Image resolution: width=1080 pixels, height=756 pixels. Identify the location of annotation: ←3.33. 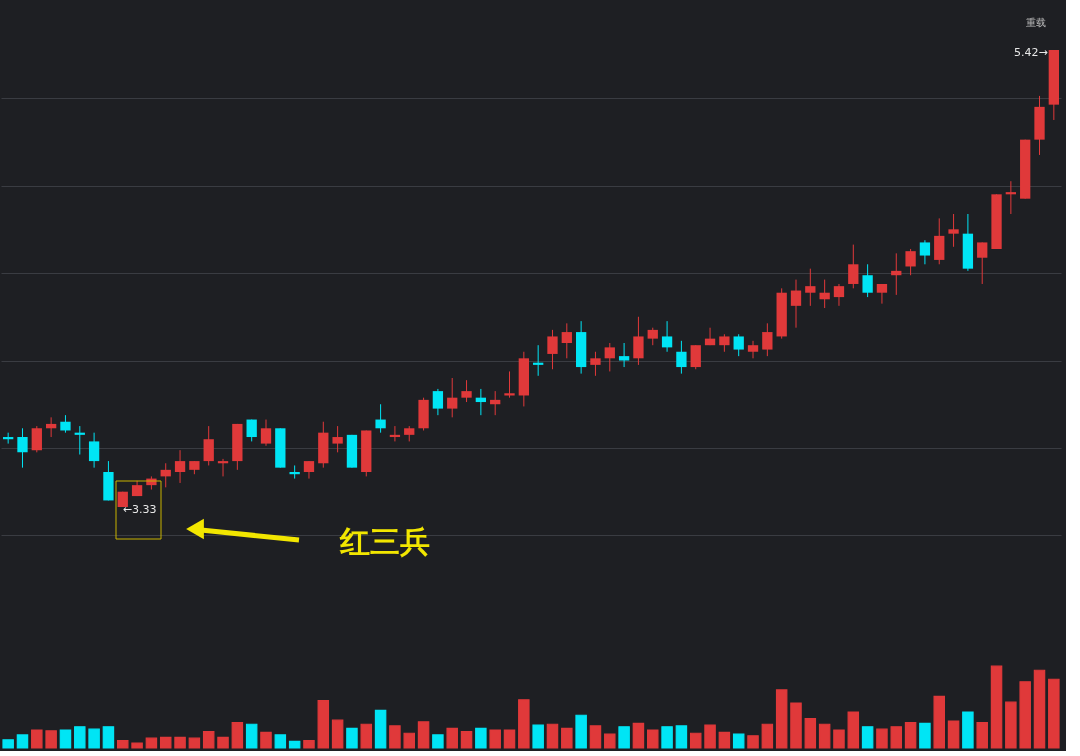
(139, 510).